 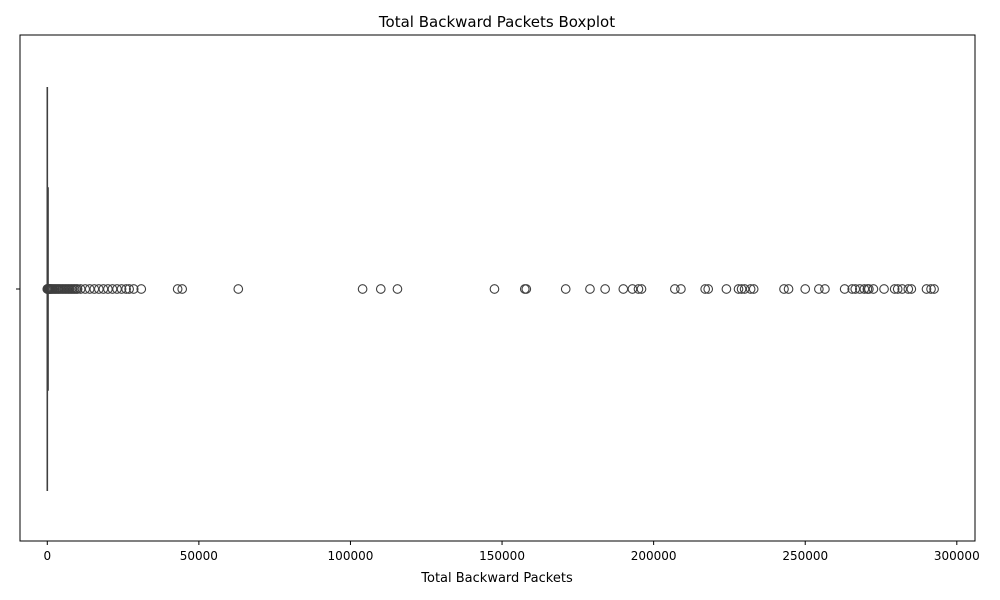 I want to click on outliers, so click(x=490, y=289).